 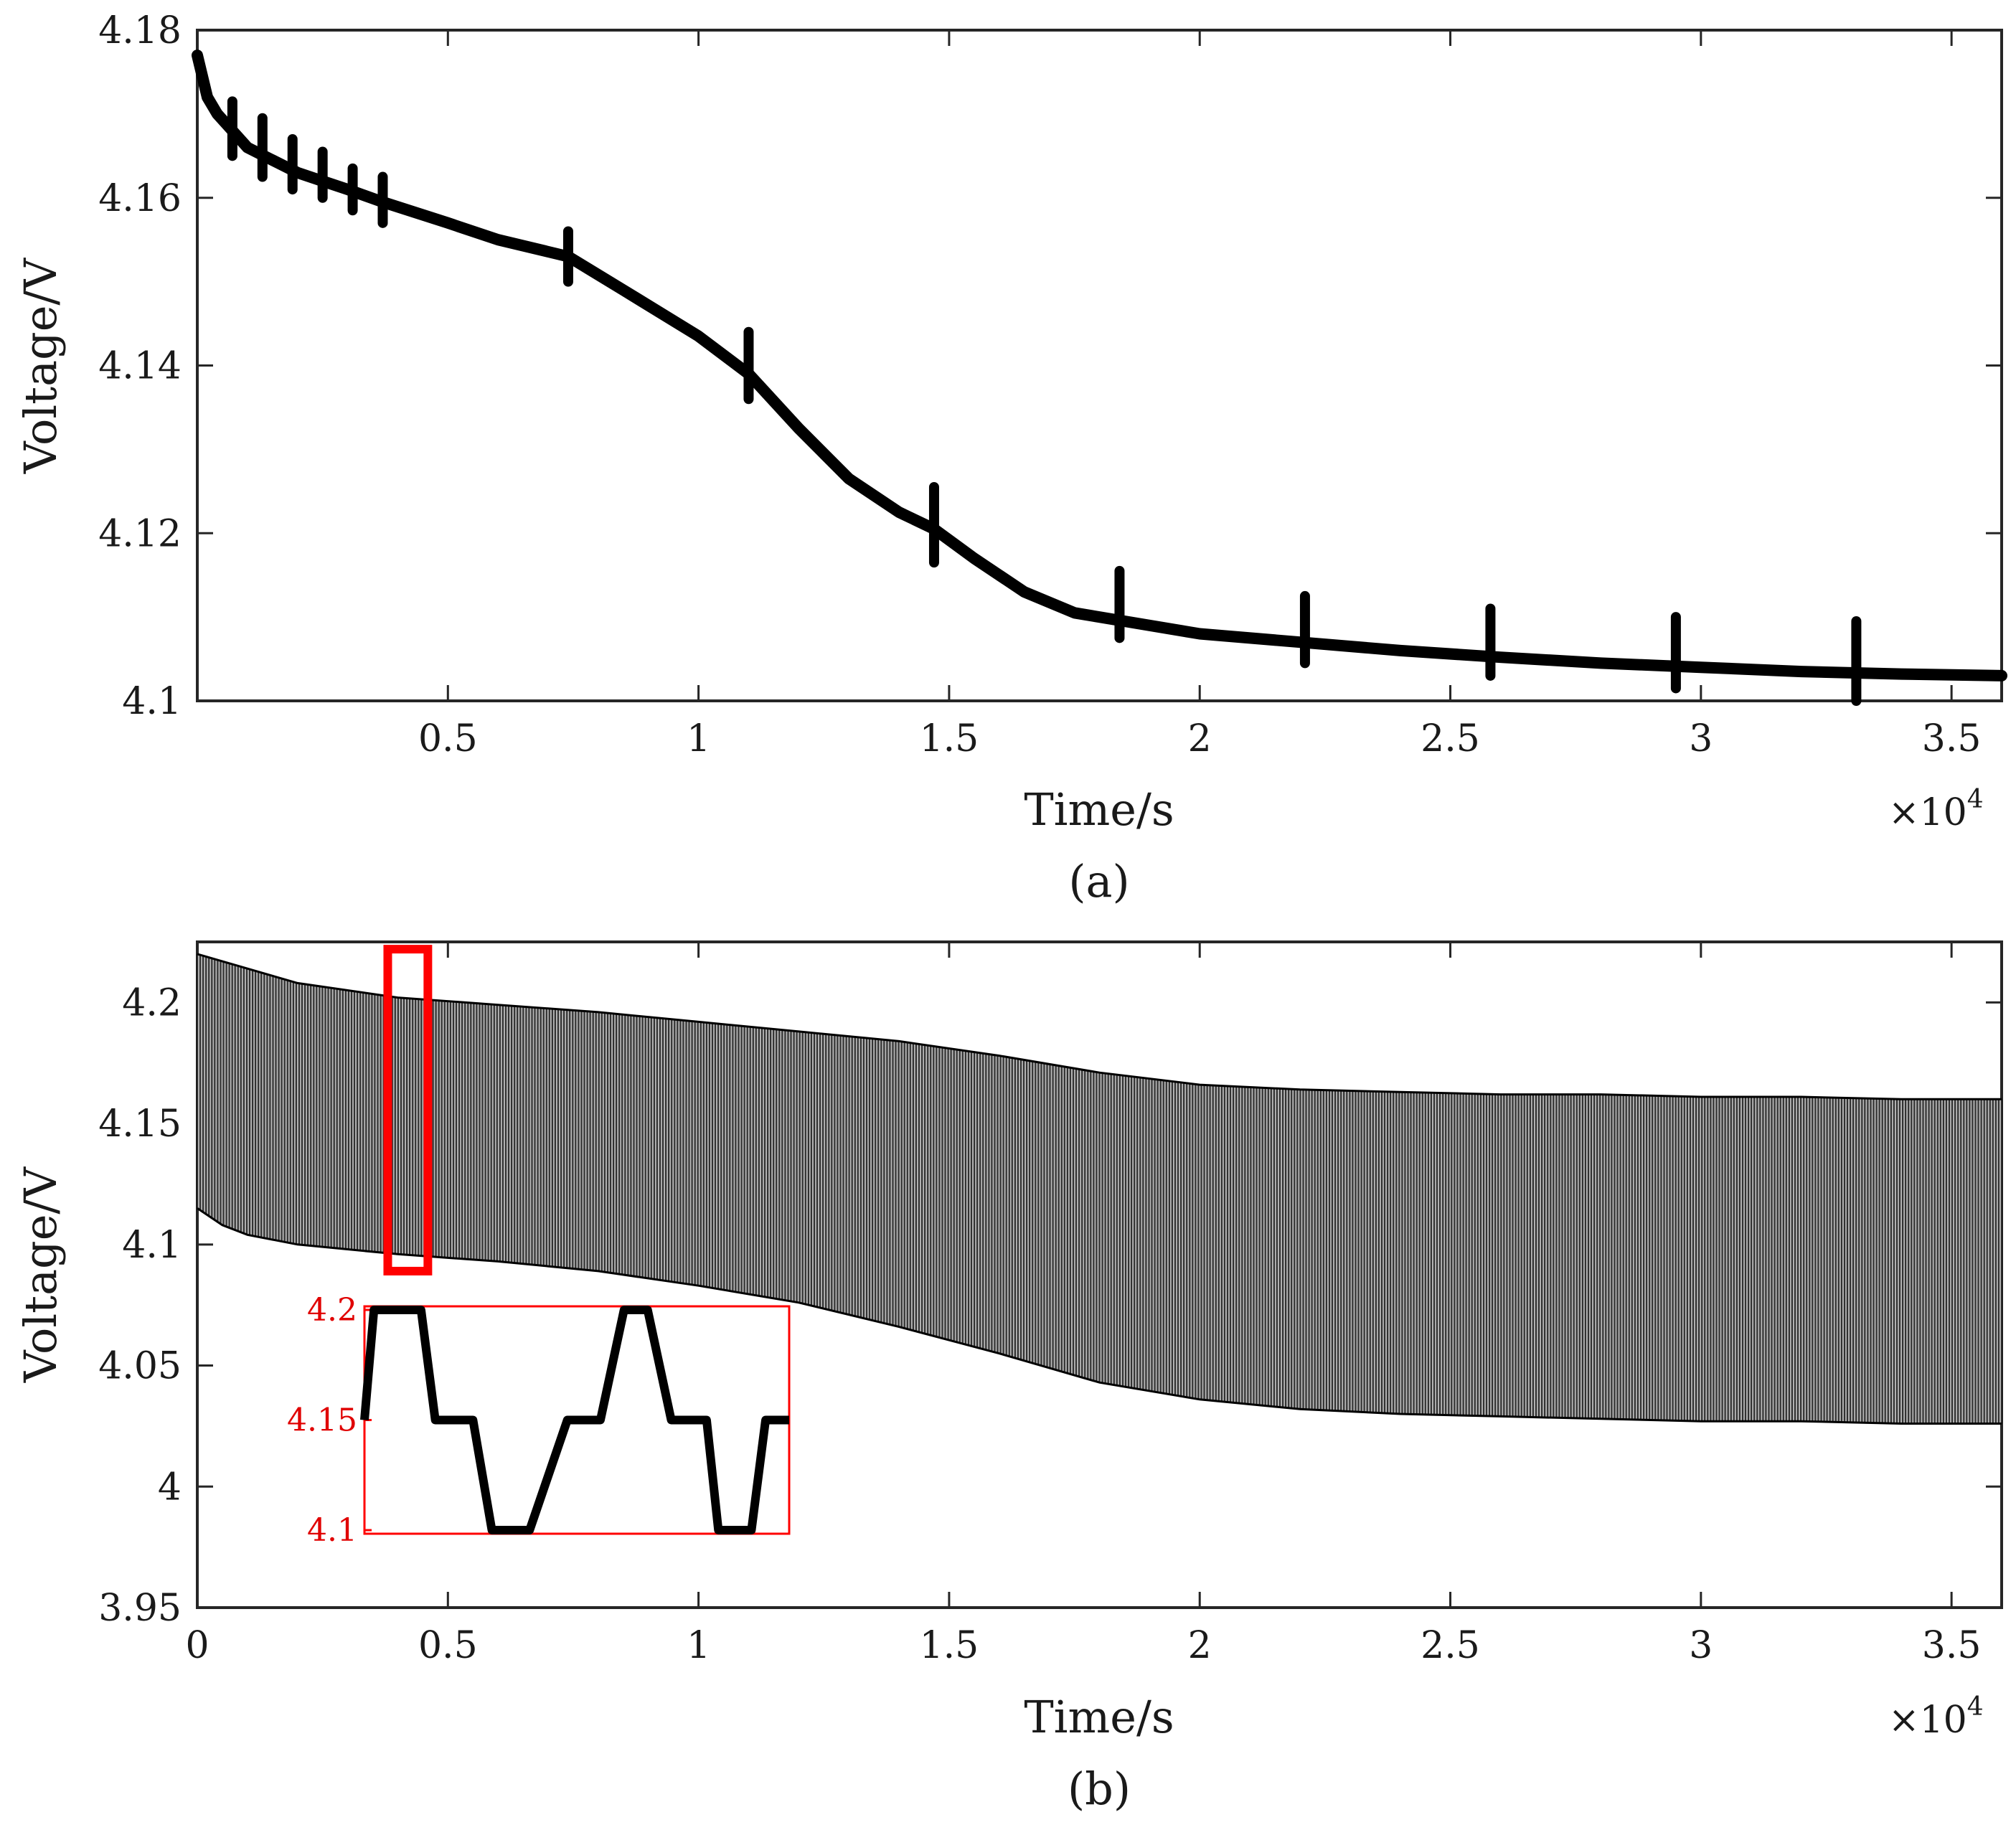 I want to click on upper-envelope, so click(x=1099, y=1026).